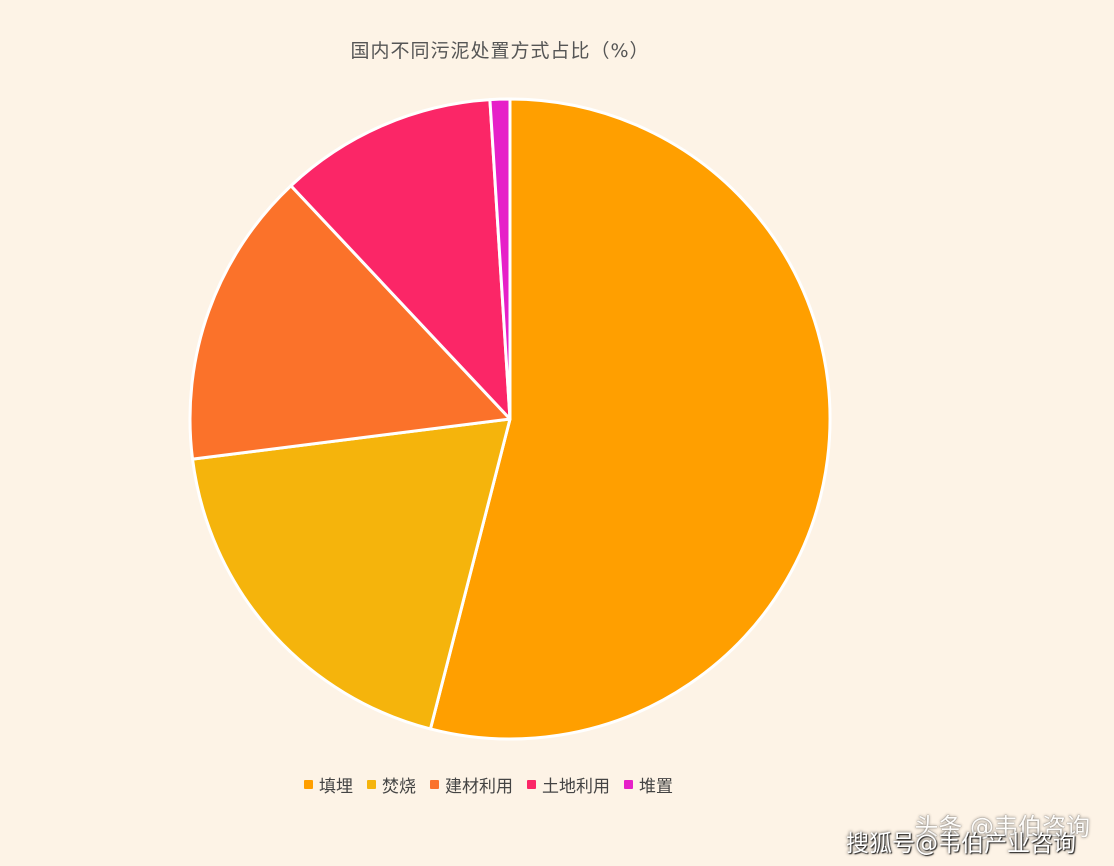 The width and height of the screenshot is (1114, 866). Describe the element at coordinates (500, 51) in the screenshot. I see `chart-title: 国内不同污泥处置方式占比（%）` at that location.